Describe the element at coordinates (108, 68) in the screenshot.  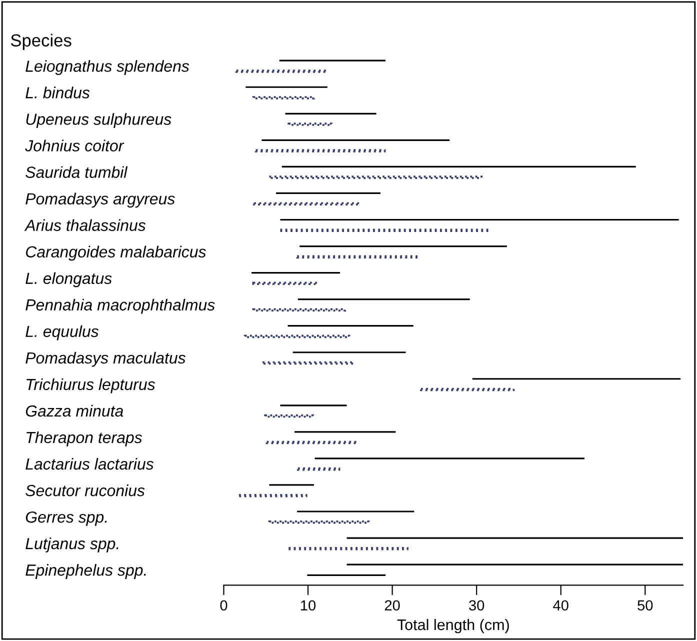
I see `y-tick-label: Leiognathus splendens` at that location.